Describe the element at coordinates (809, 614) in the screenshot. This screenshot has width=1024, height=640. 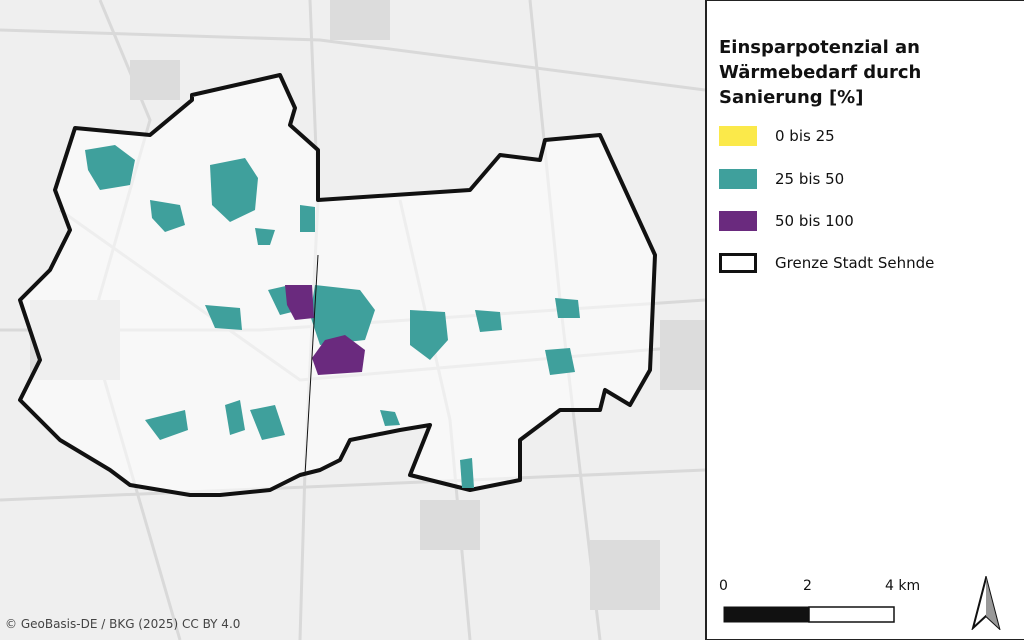
I see `scale-bar` at that location.